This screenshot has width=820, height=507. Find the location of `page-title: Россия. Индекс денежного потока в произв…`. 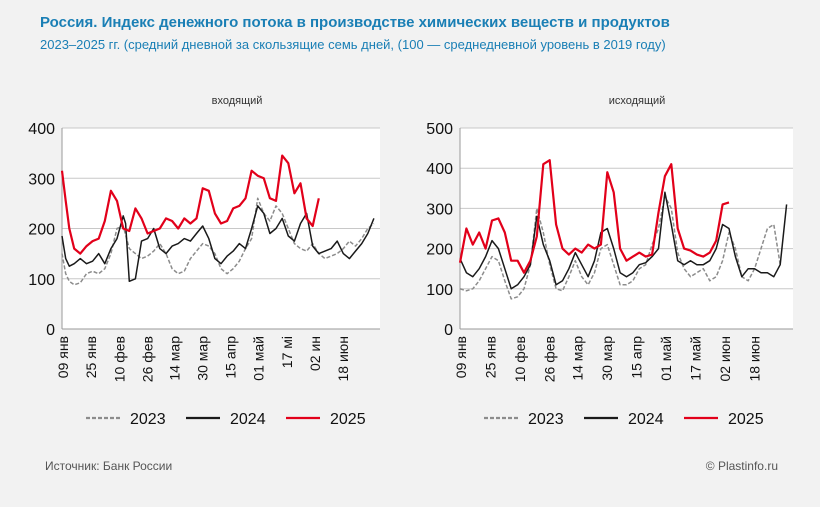

page-title: Россия. Индекс денежного потока в произв… is located at coordinates (355, 22).